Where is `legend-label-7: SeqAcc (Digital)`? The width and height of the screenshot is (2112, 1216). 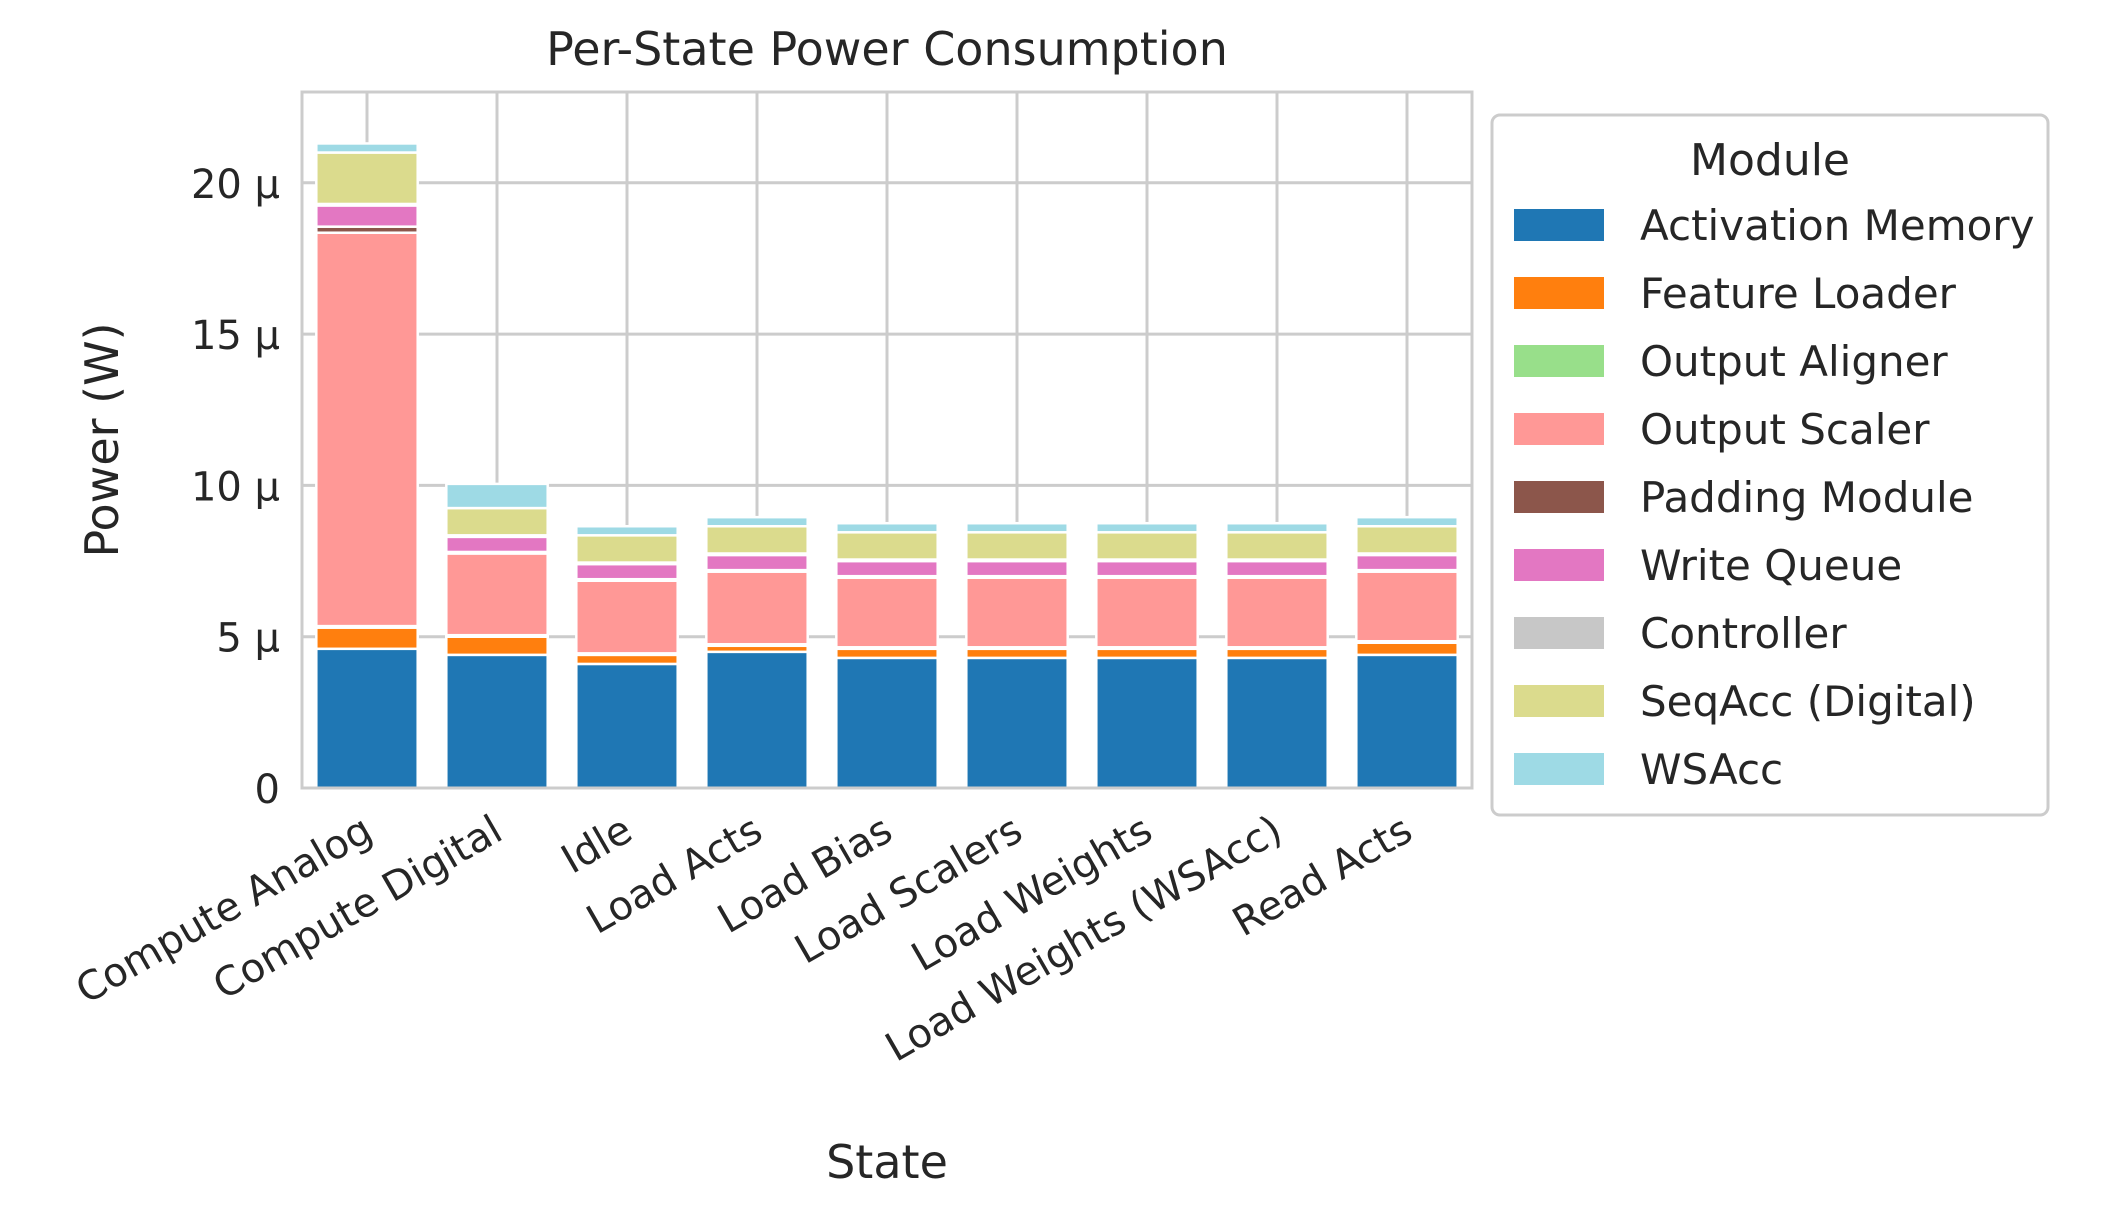 legend-label-7: SeqAcc (Digital) is located at coordinates (1808, 701).